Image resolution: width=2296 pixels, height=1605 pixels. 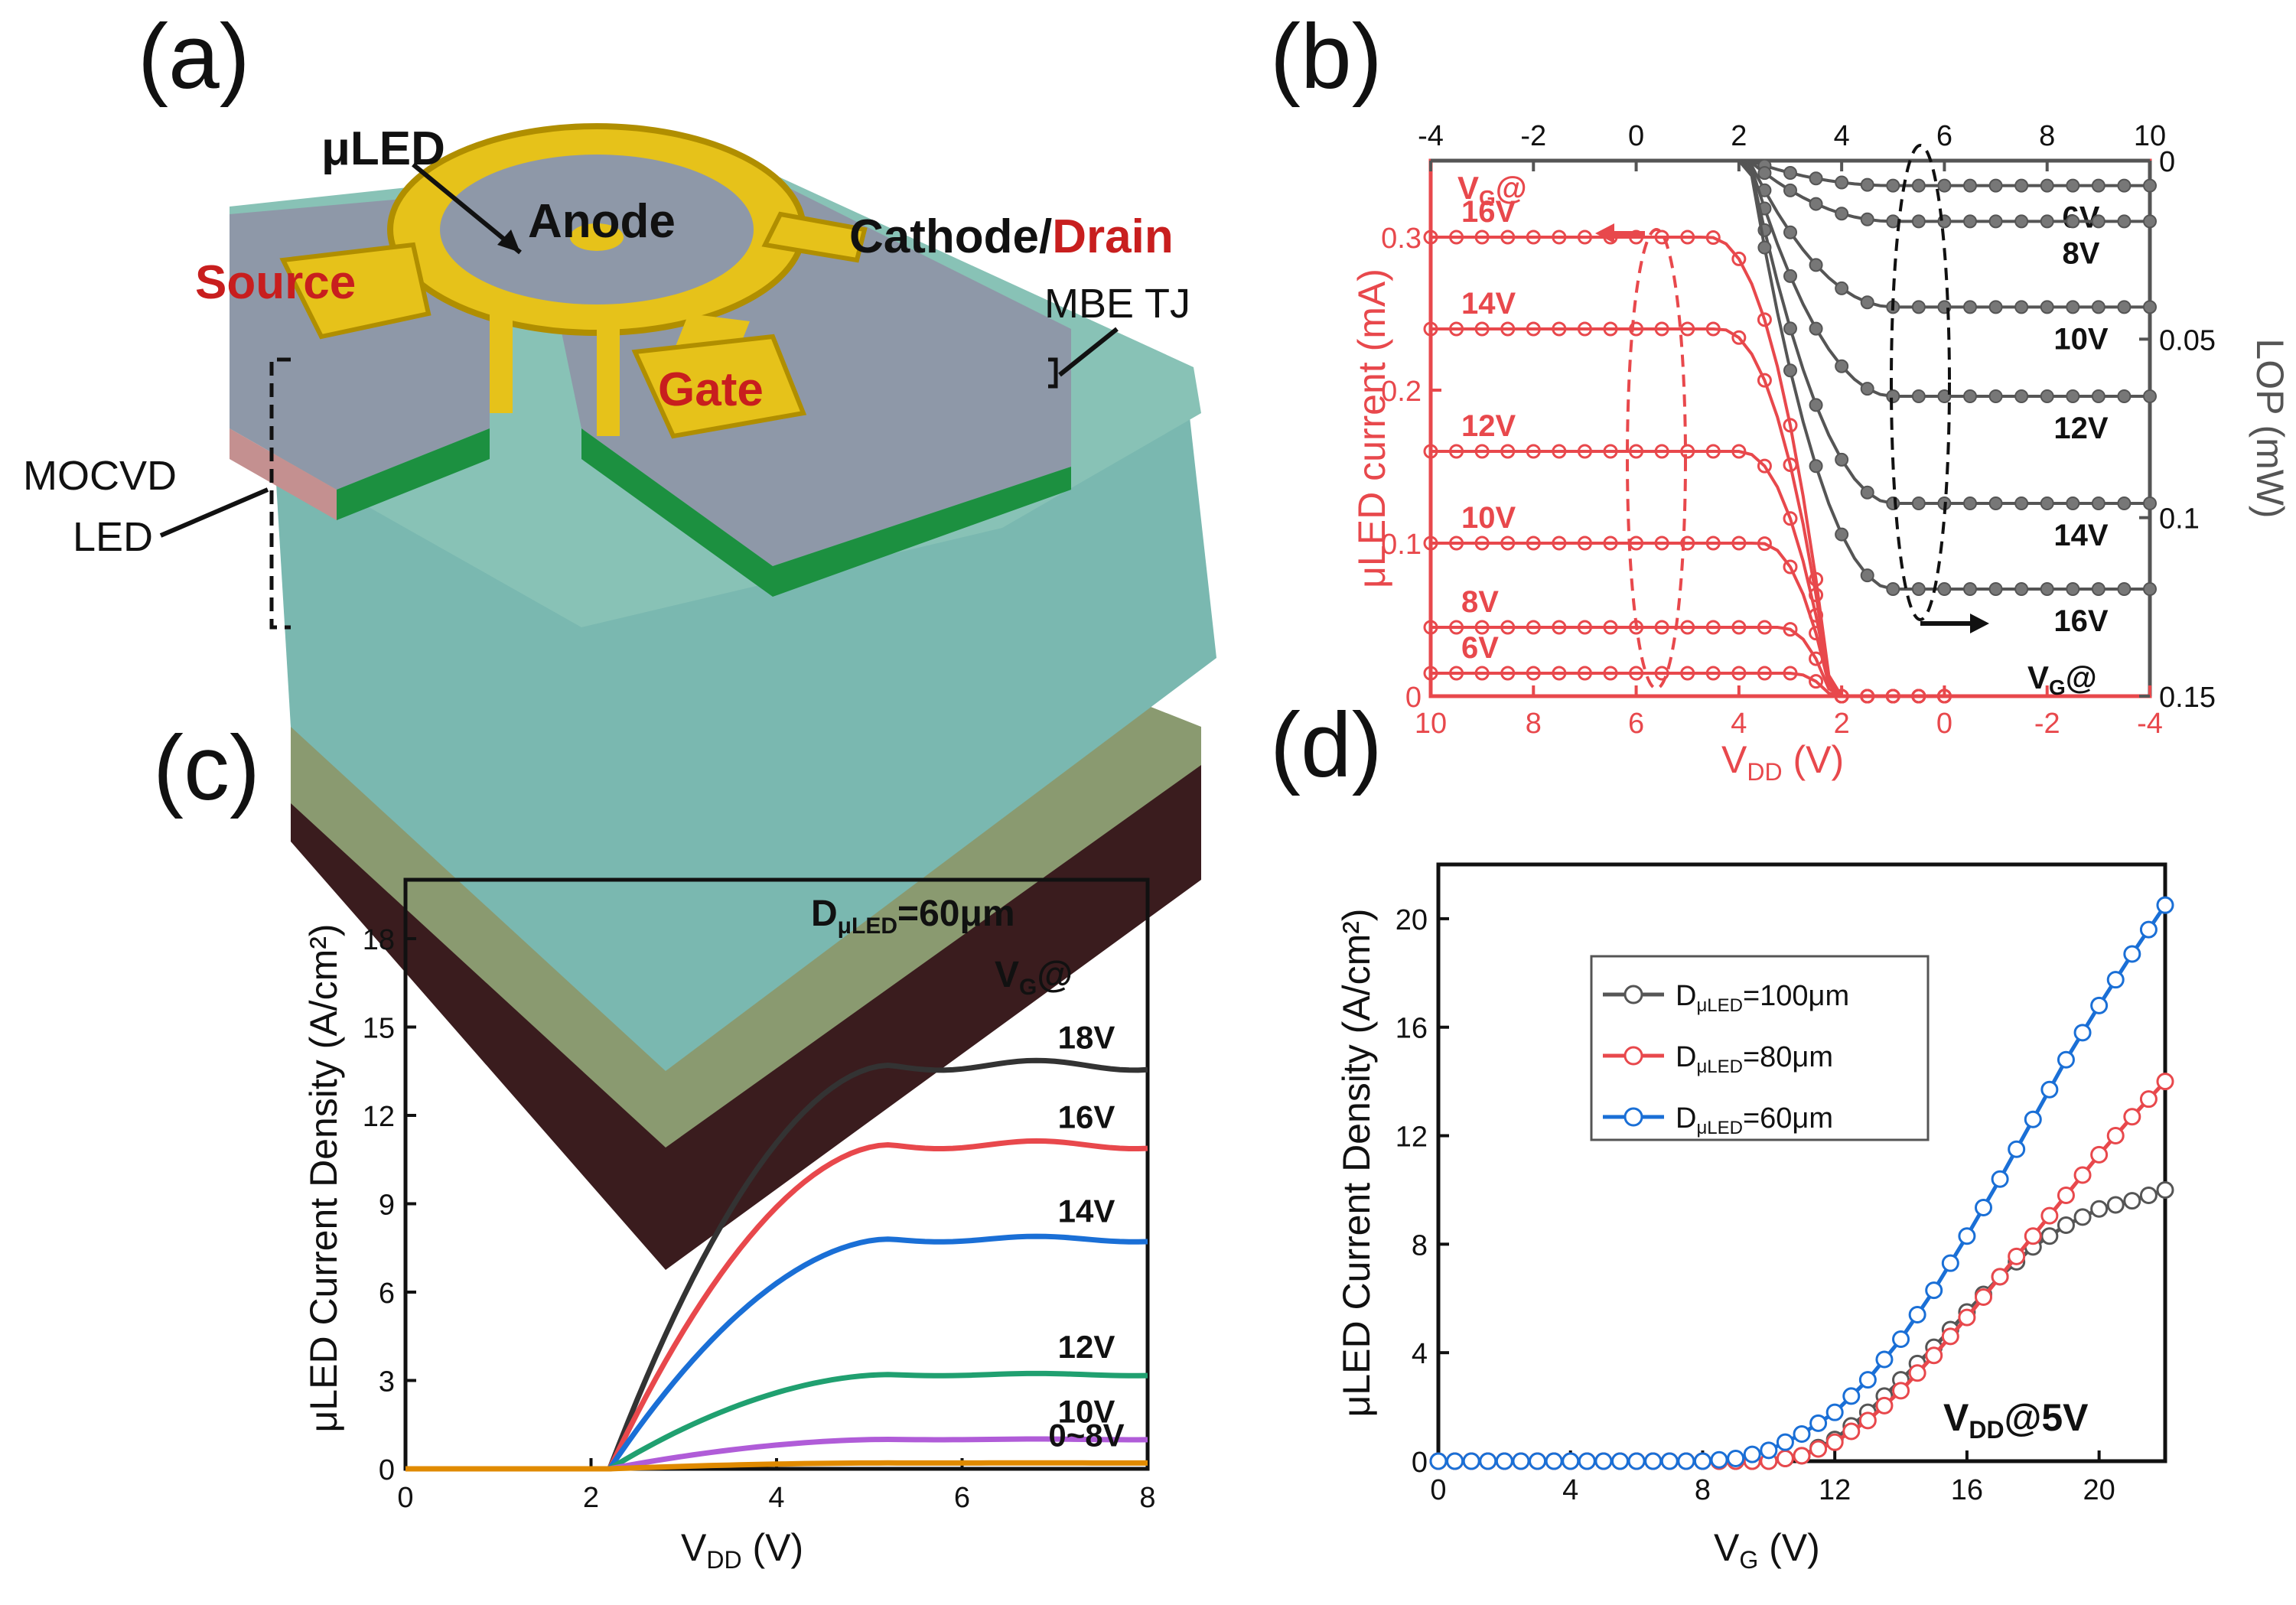 I want to click on mbe-bracket, so click(x=1053, y=373).